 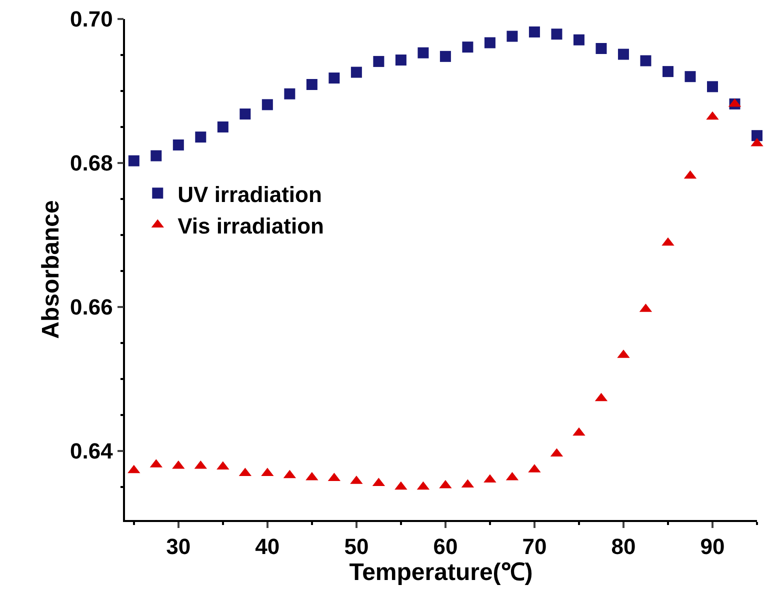 I want to click on x-tick-label: 50, so click(x=356, y=547).